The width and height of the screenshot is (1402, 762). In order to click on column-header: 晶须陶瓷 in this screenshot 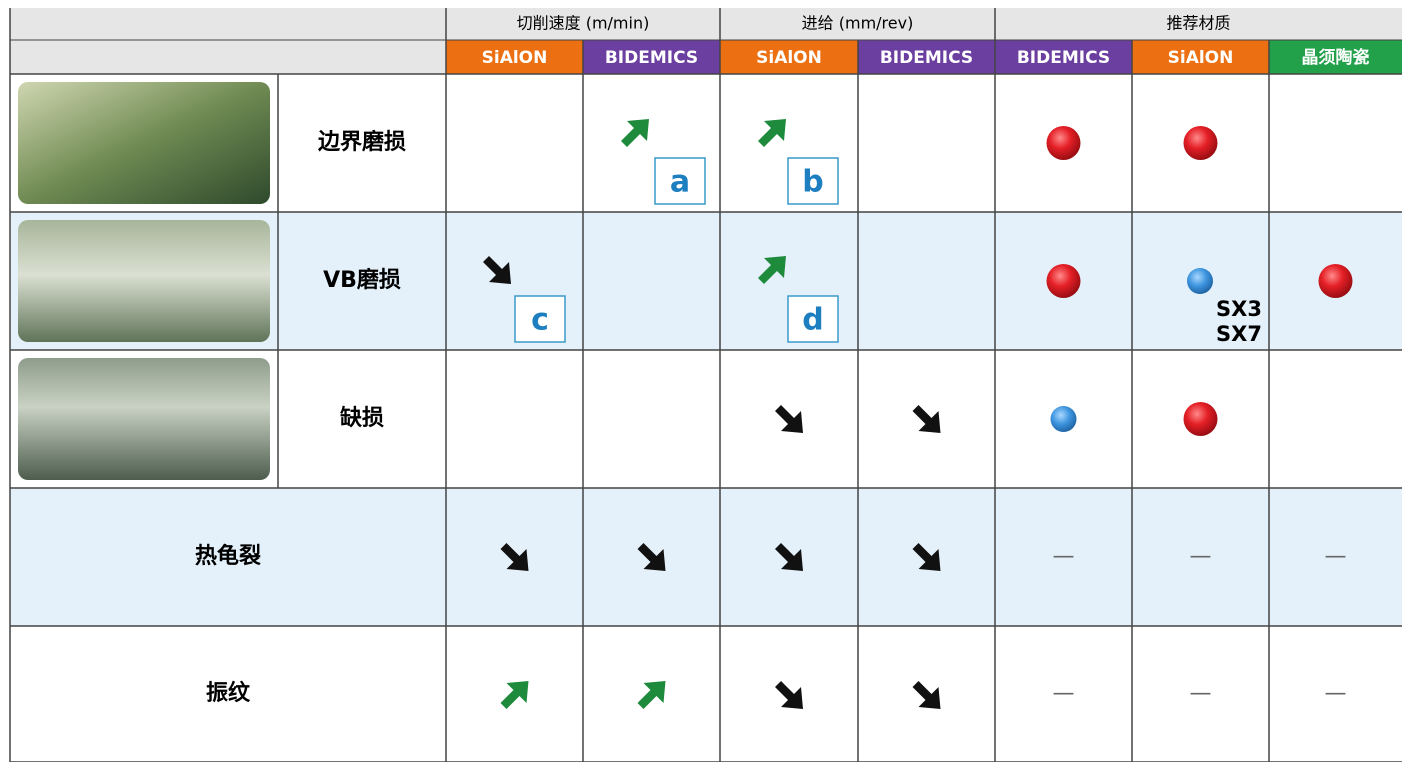, I will do `click(1336, 57)`.